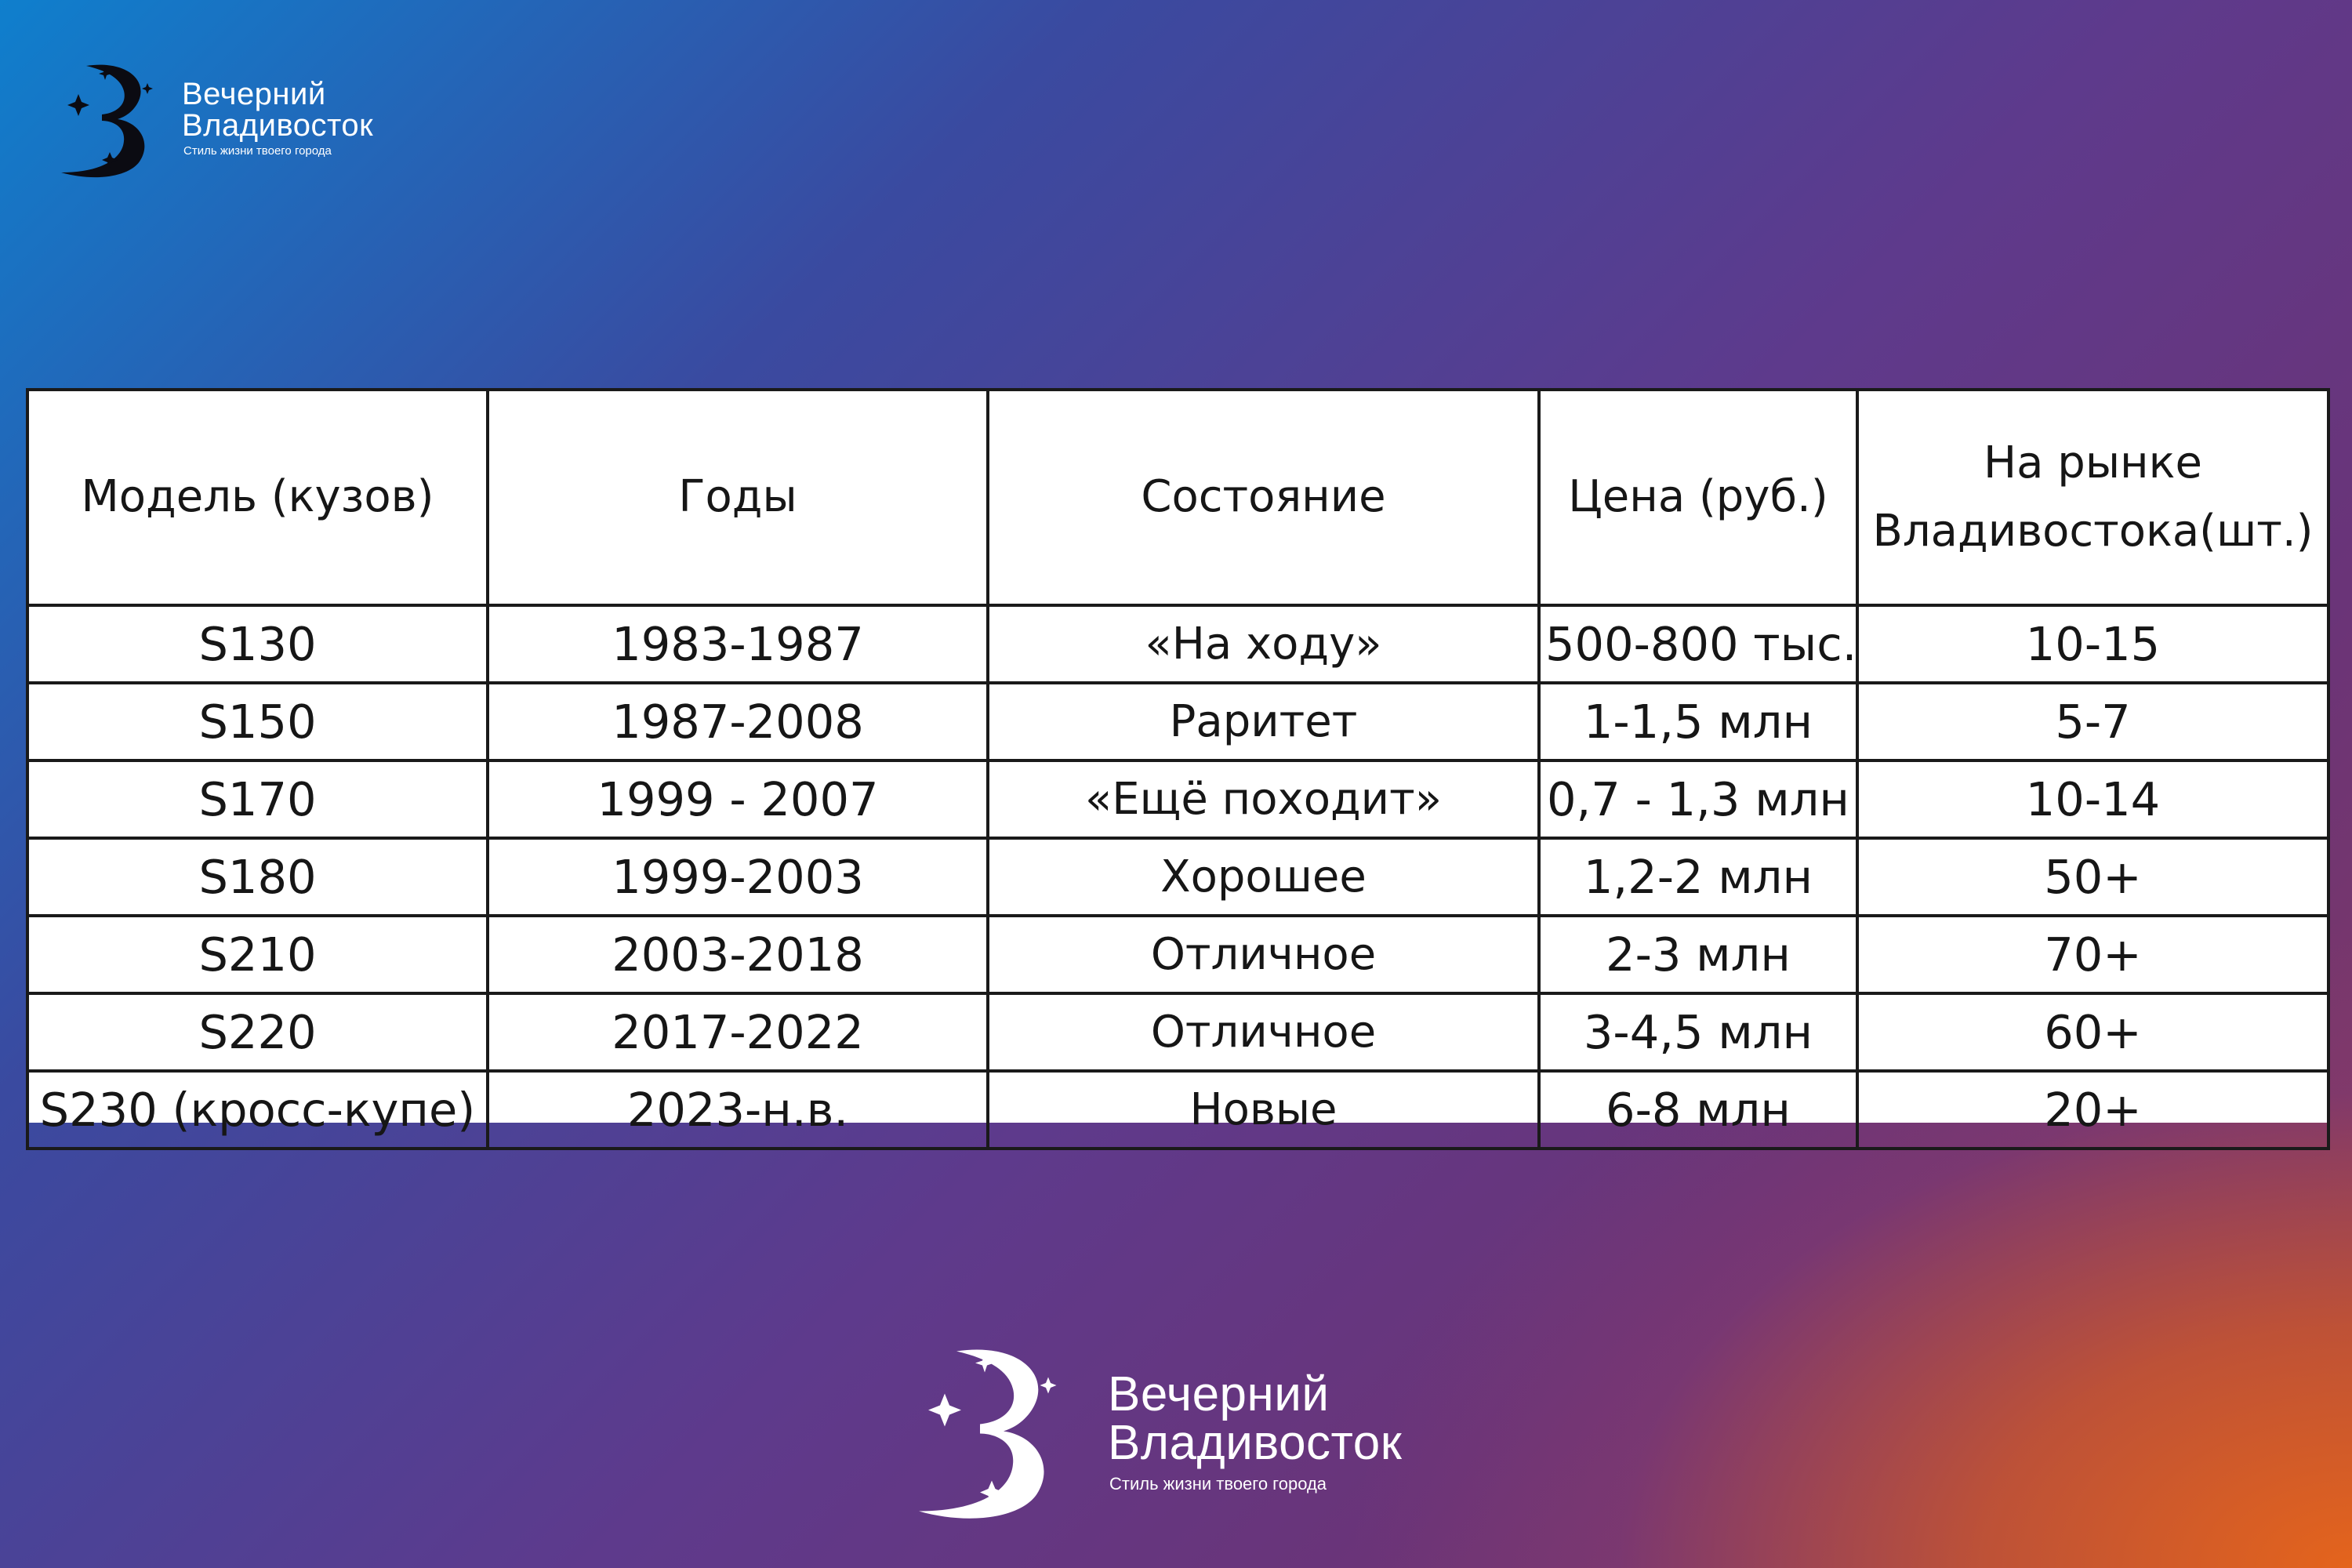 The width and height of the screenshot is (2352, 1568). I want to click on table-row: S220 2017-2022 Отличное 3-4,5 млн 60+, so click(1178, 1032).